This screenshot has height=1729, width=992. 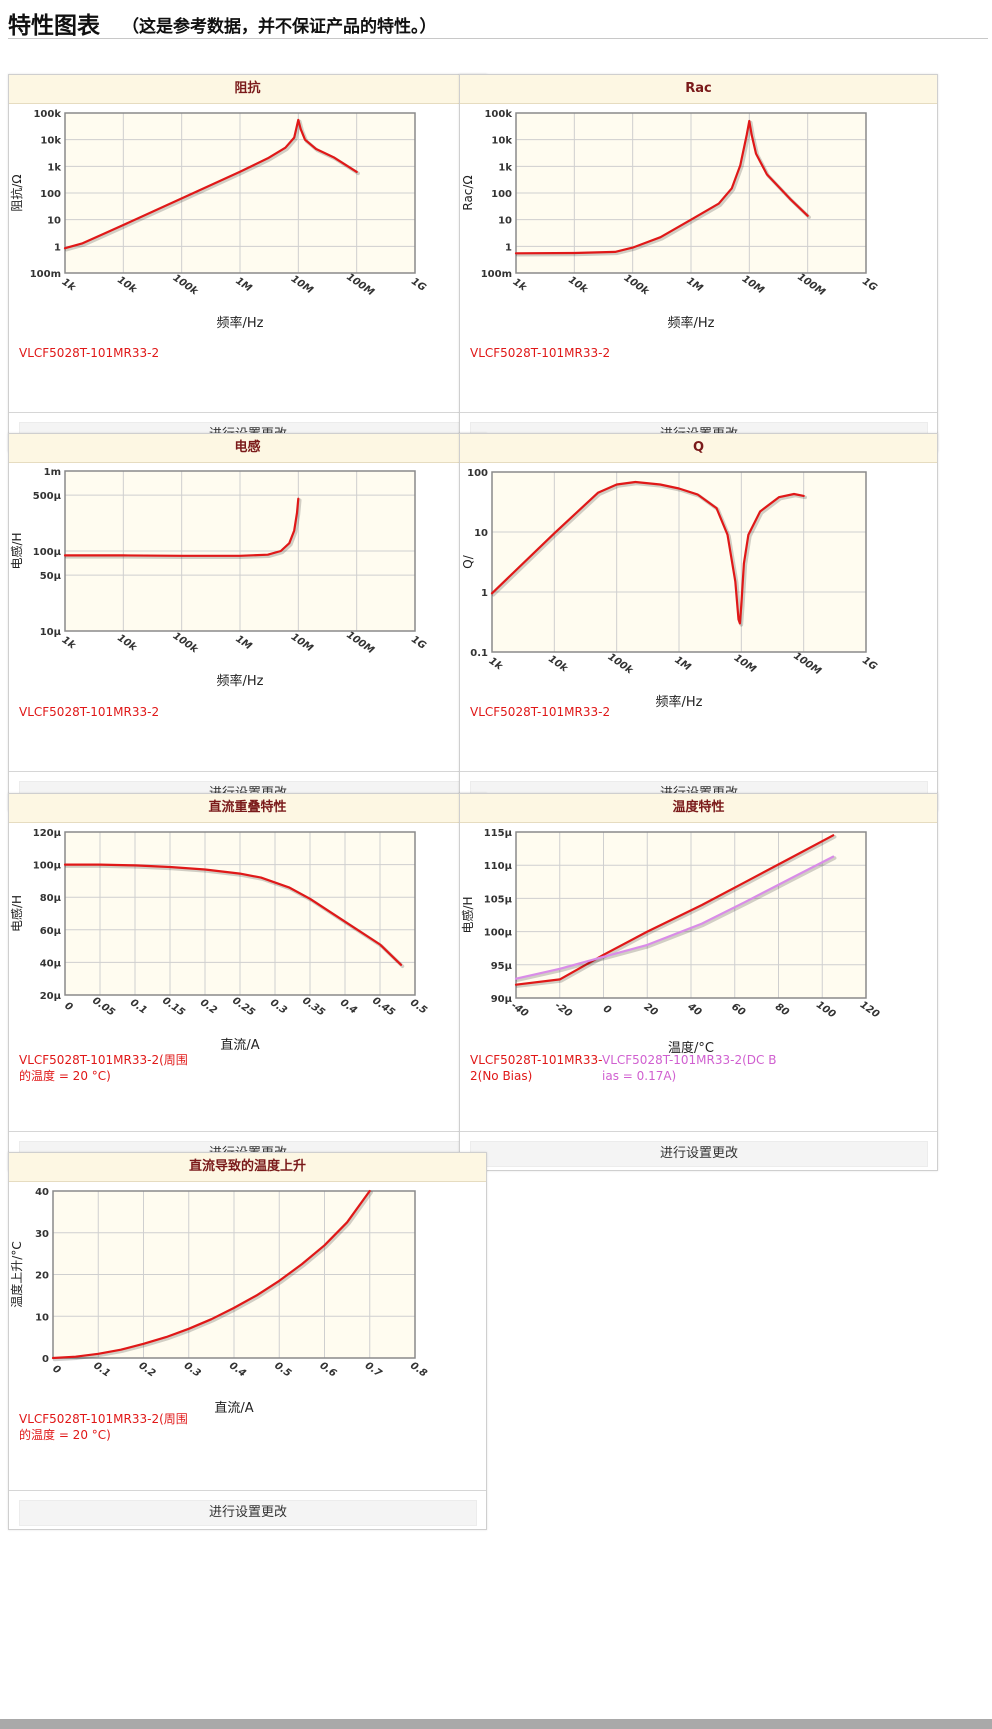 What do you see at coordinates (498, 22) in the screenshot?
I see `page-header: 特性图表 （这是参考数据，并不保证产品的特性。）` at bounding box center [498, 22].